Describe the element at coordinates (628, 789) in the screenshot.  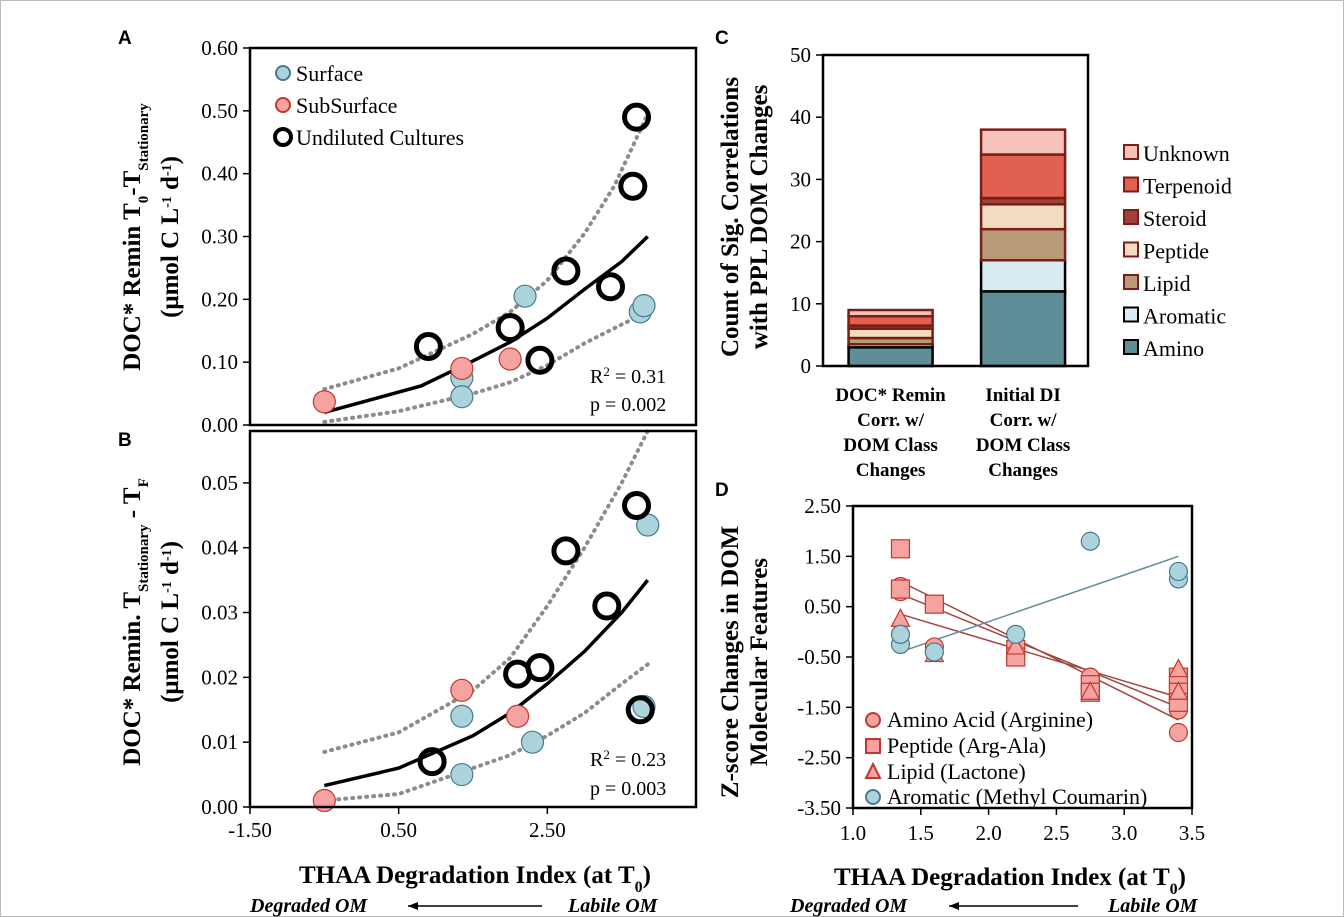
I see `panel-b-p-value: p = 0.003` at that location.